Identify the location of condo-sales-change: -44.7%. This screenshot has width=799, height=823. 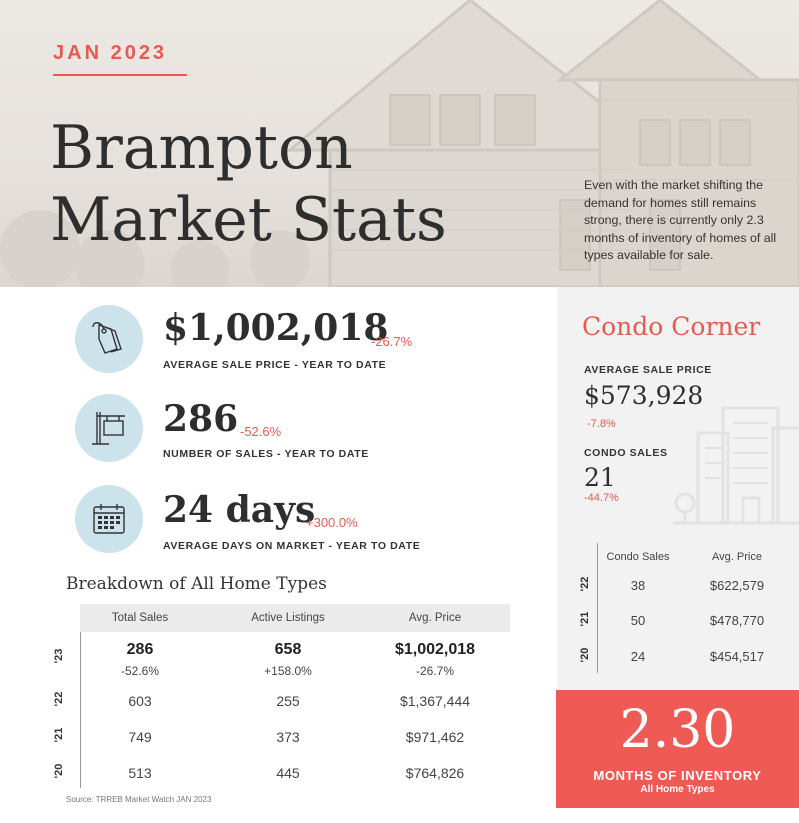
(601, 498).